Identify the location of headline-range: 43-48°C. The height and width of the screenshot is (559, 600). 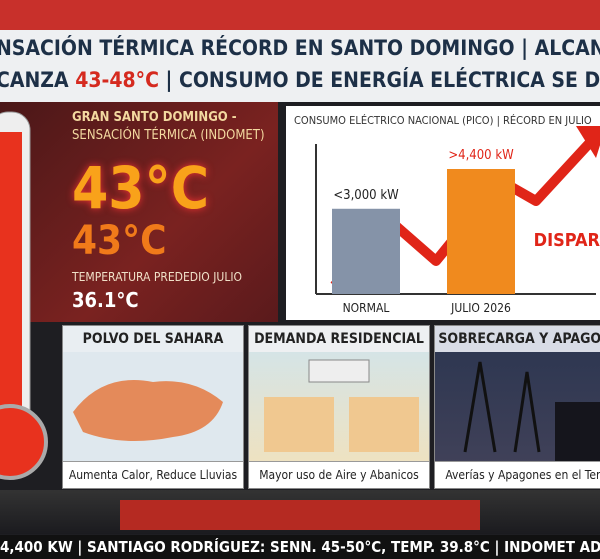
(117, 80).